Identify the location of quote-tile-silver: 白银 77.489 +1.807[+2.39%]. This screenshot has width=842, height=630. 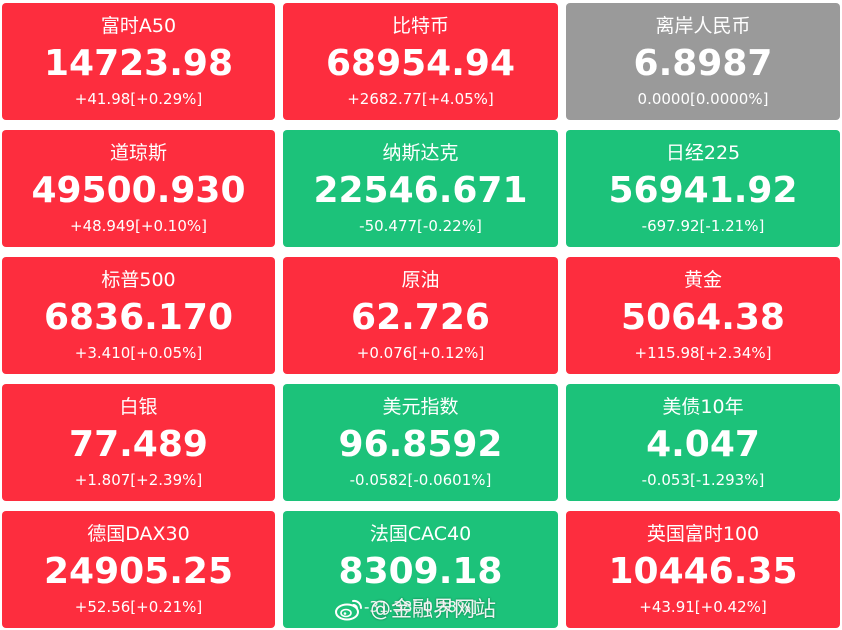
(138, 442).